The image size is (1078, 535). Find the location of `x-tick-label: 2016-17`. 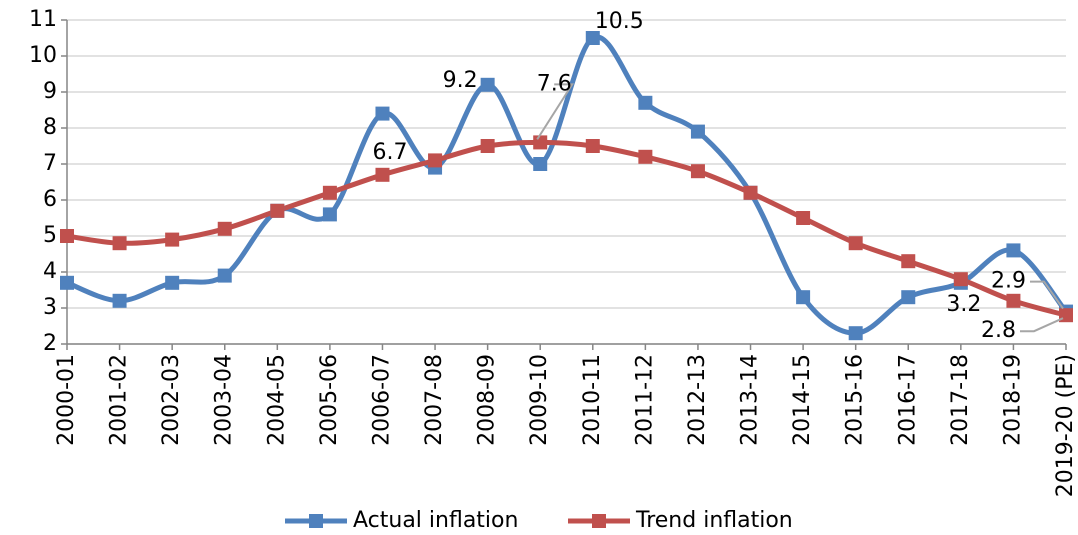

x-tick-label: 2016-17 is located at coordinates (907, 400).